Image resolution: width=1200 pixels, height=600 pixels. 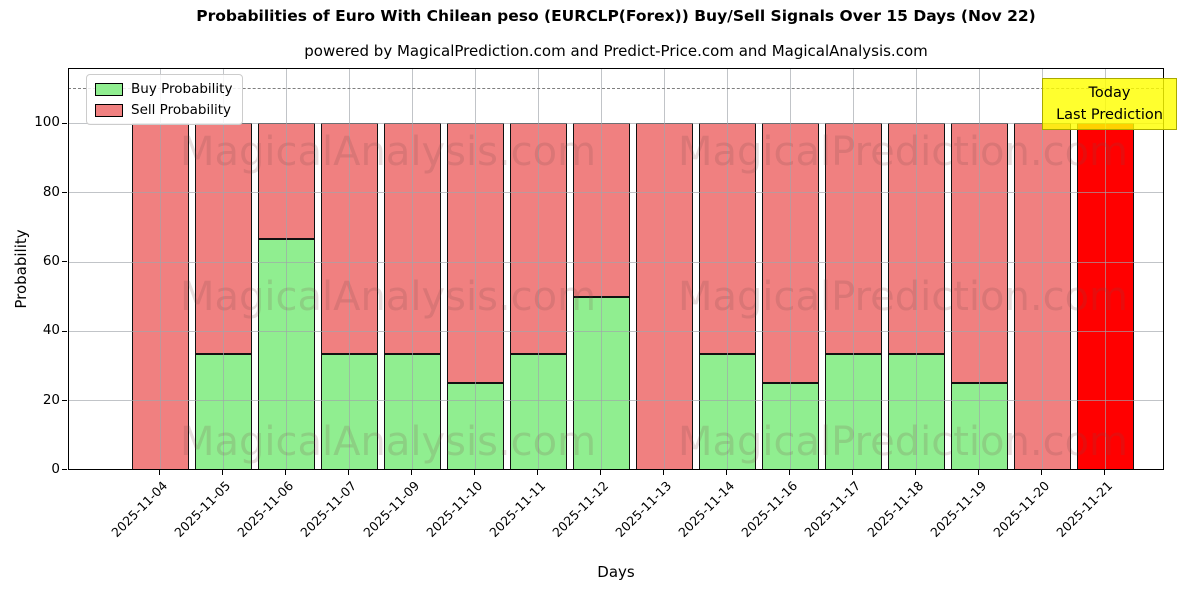 What do you see at coordinates (109, 89) in the screenshot?
I see `buy-color-swatch` at bounding box center [109, 89].